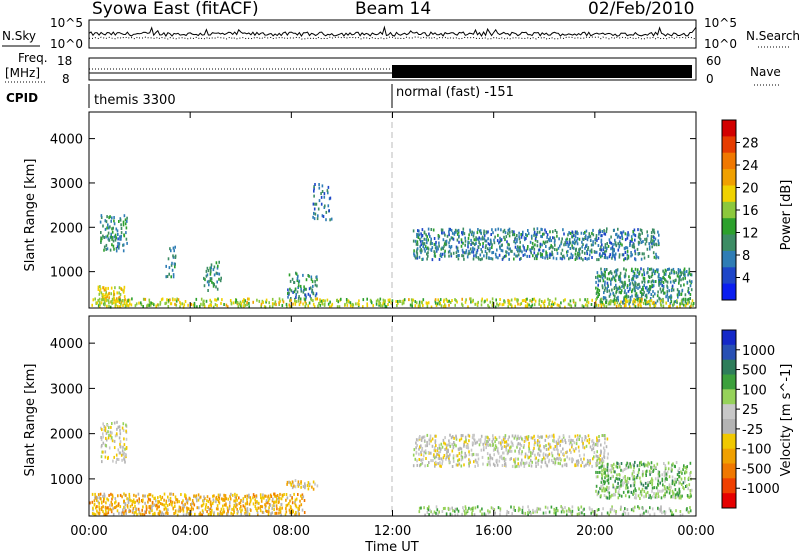 The width and height of the screenshot is (800, 554). I want to click on colorbar-swatch, so click(729, 161).